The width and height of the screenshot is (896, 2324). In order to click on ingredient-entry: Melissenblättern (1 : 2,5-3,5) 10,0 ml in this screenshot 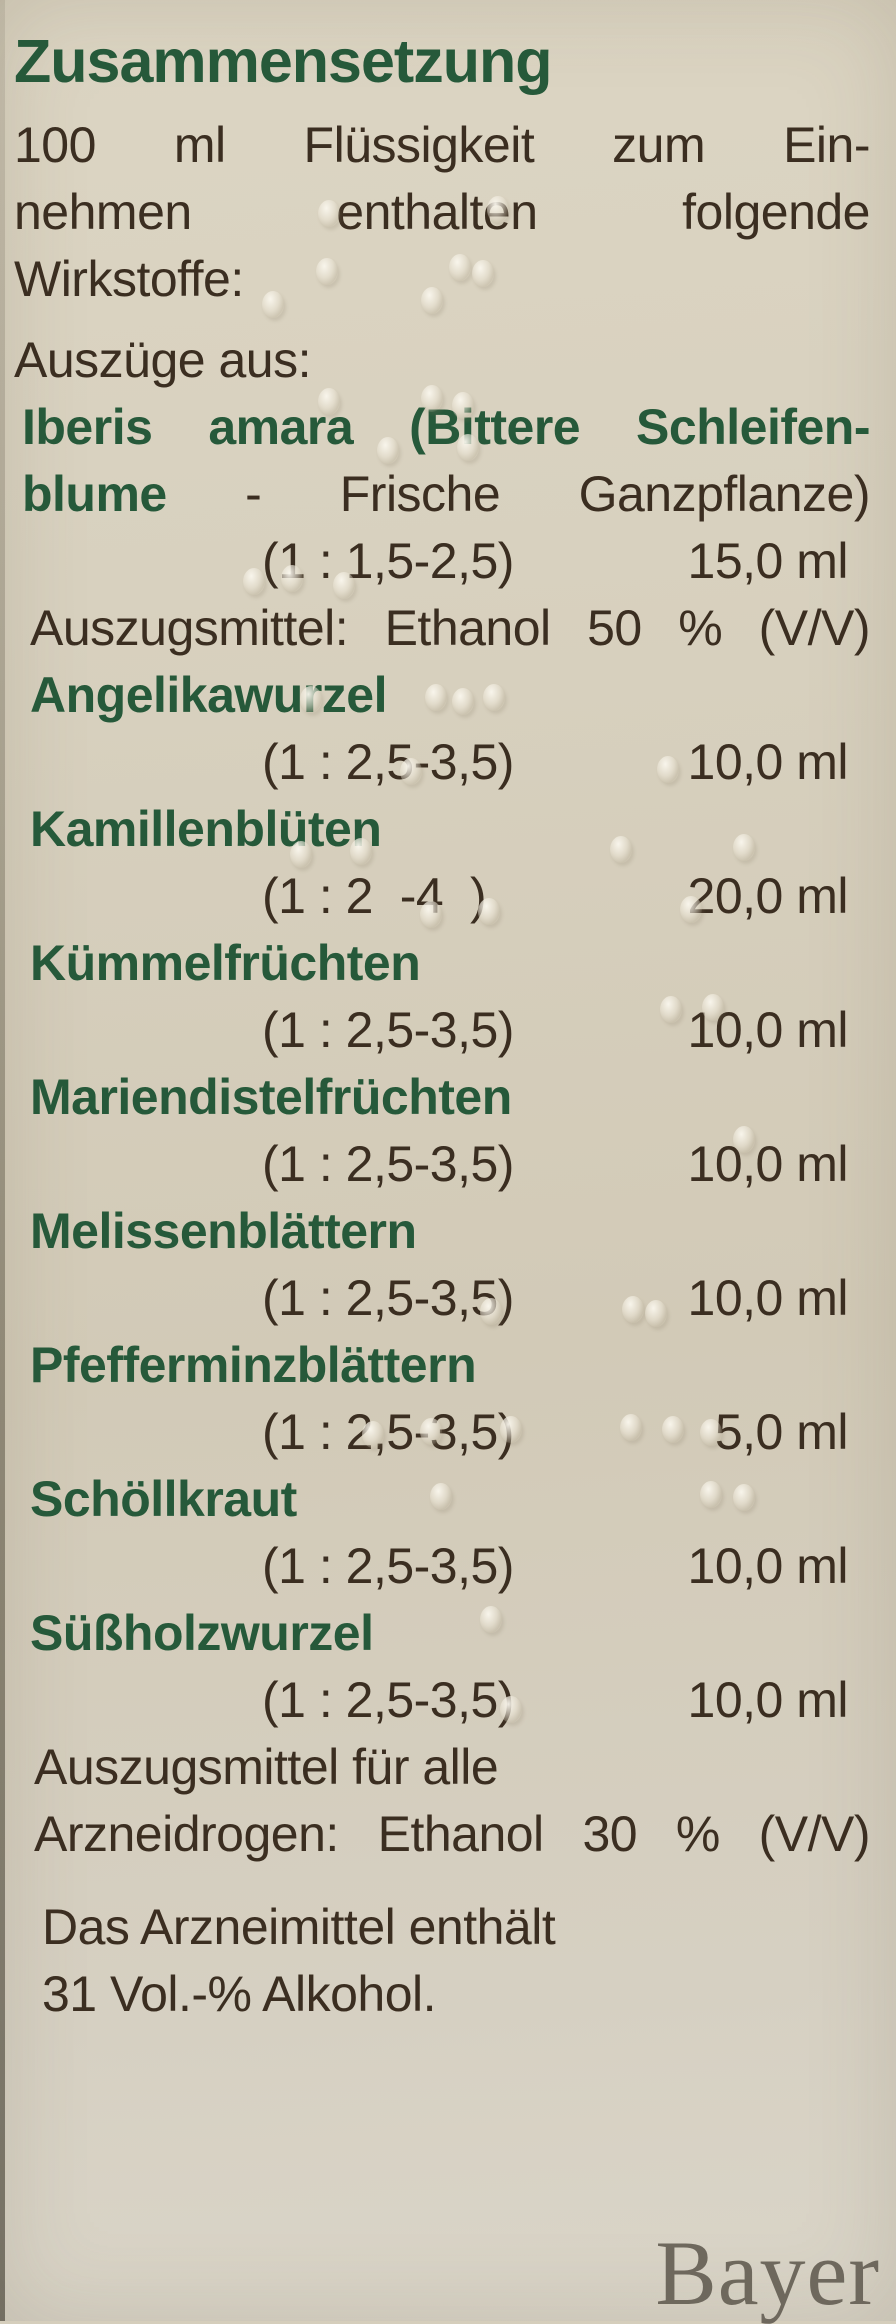, I will do `click(442, 1265)`.